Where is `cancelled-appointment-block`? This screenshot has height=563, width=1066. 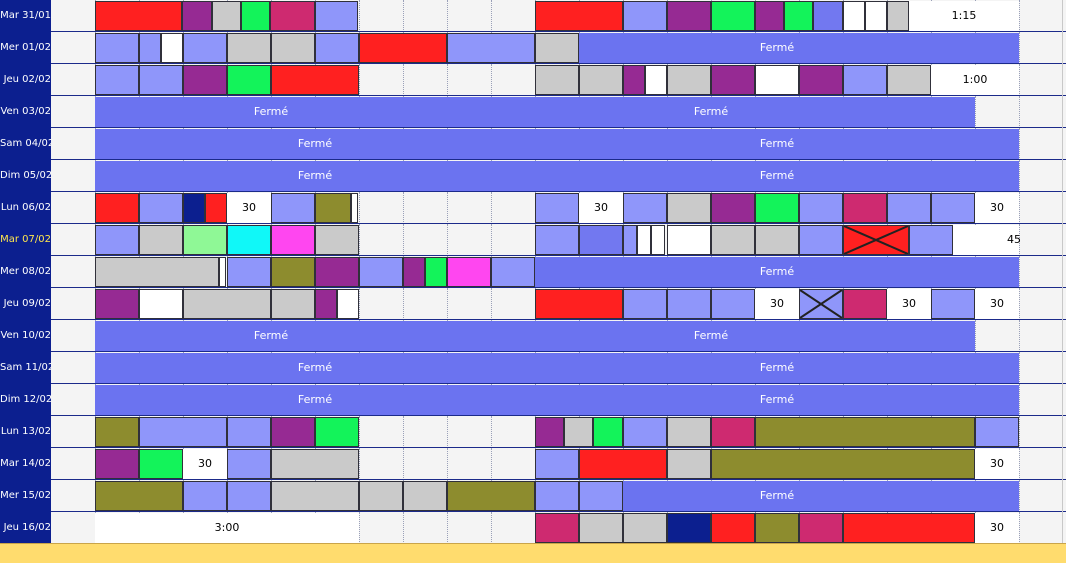
cancelled-appointment-block is located at coordinates (876, 240).